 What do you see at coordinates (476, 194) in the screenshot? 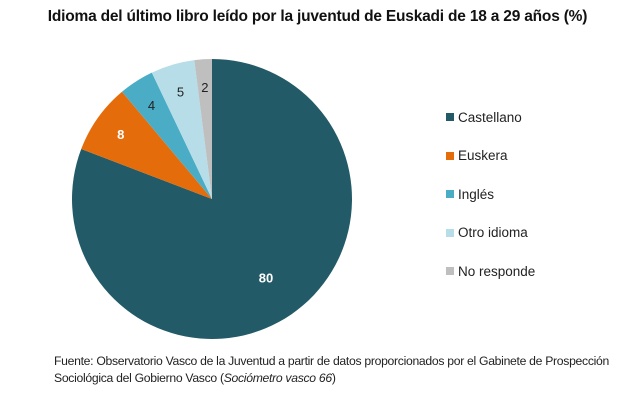
I see `legend-label: Inglés` at bounding box center [476, 194].